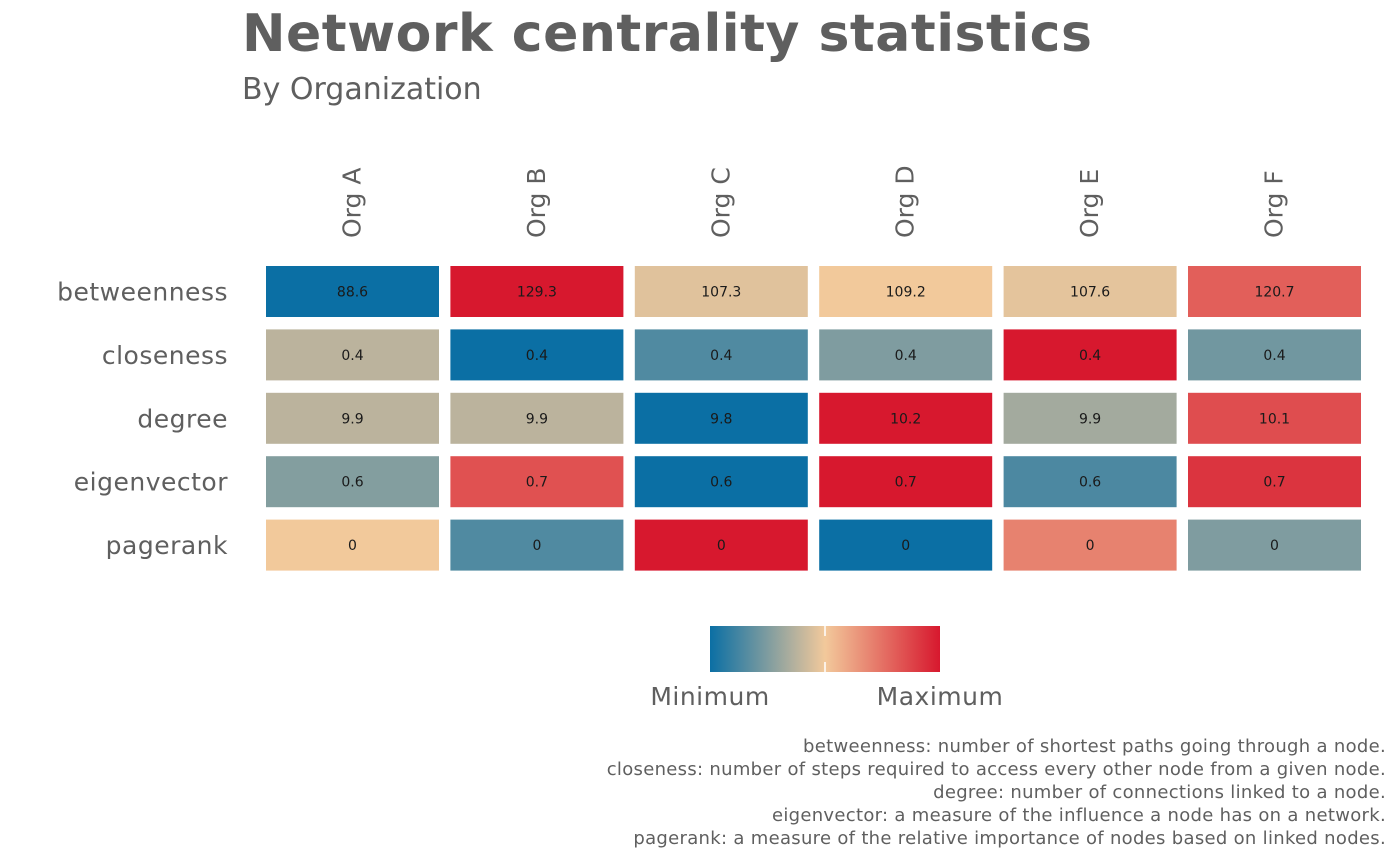 Image resolution: width=1400 pixels, height=866 pixels. I want to click on row-label-betweenness: betweenness, so click(142, 292).